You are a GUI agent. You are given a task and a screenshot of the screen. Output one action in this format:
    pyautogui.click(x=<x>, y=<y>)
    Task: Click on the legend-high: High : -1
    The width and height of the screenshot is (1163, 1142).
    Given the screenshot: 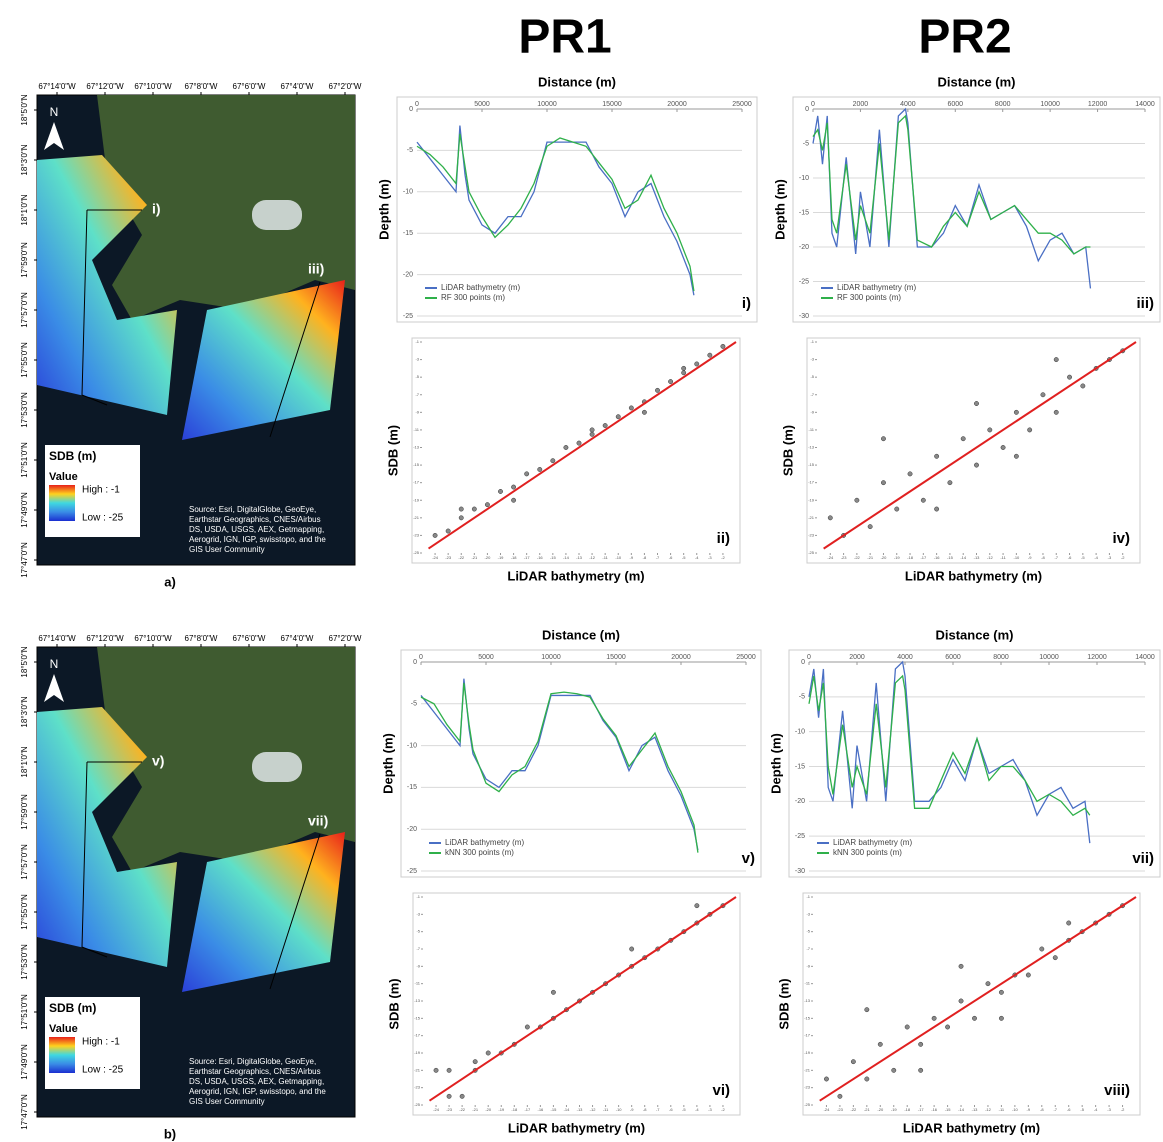 What is the action you would take?
    pyautogui.click(x=101, y=490)
    